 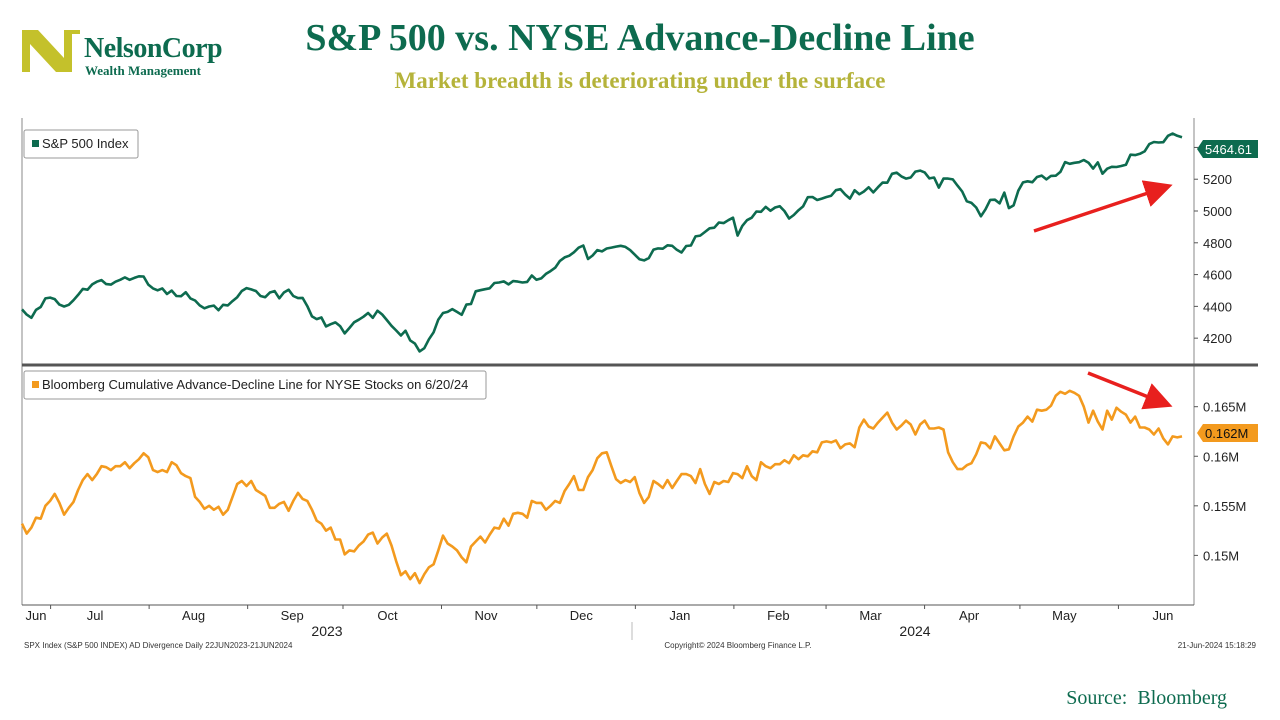 I want to click on ad-last-value-tag: 0.162M, so click(x=1227, y=433).